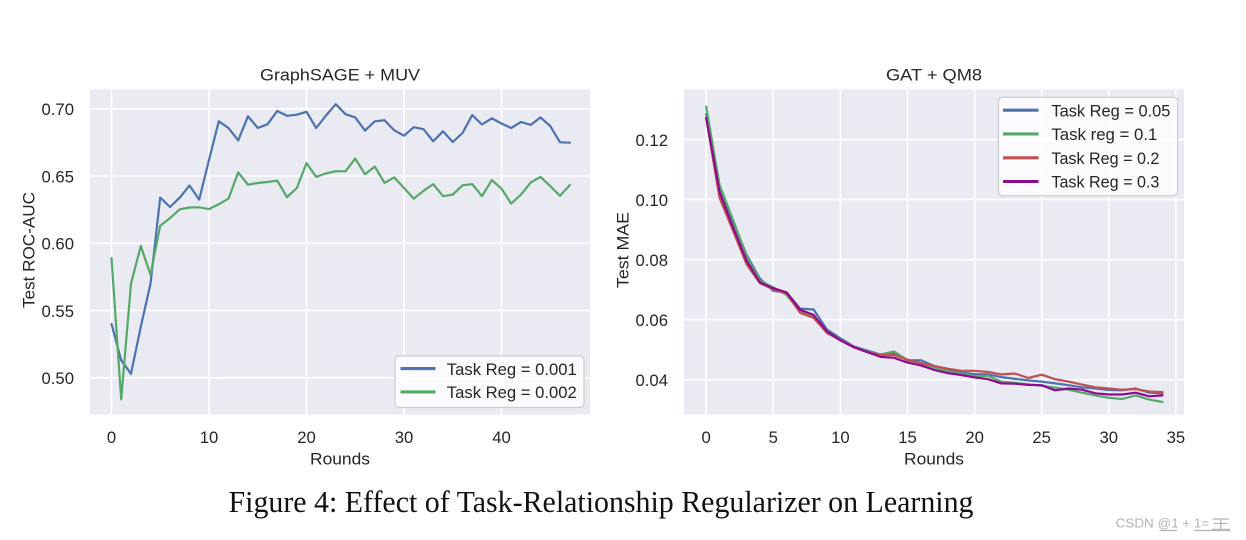  What do you see at coordinates (58, 311) in the screenshot?
I see `svg-text: 0.55` at bounding box center [58, 311].